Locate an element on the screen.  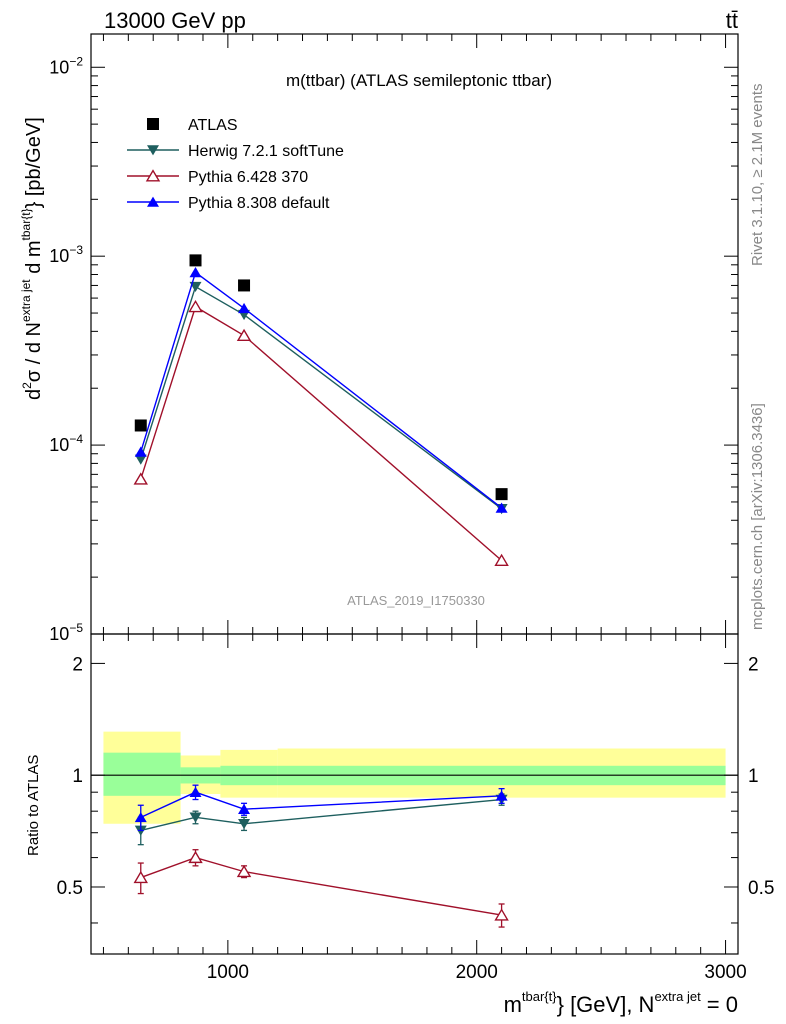
main-title: m(ttbar) (ATLAS semileptonic ttbar) is located at coordinates (419, 80).